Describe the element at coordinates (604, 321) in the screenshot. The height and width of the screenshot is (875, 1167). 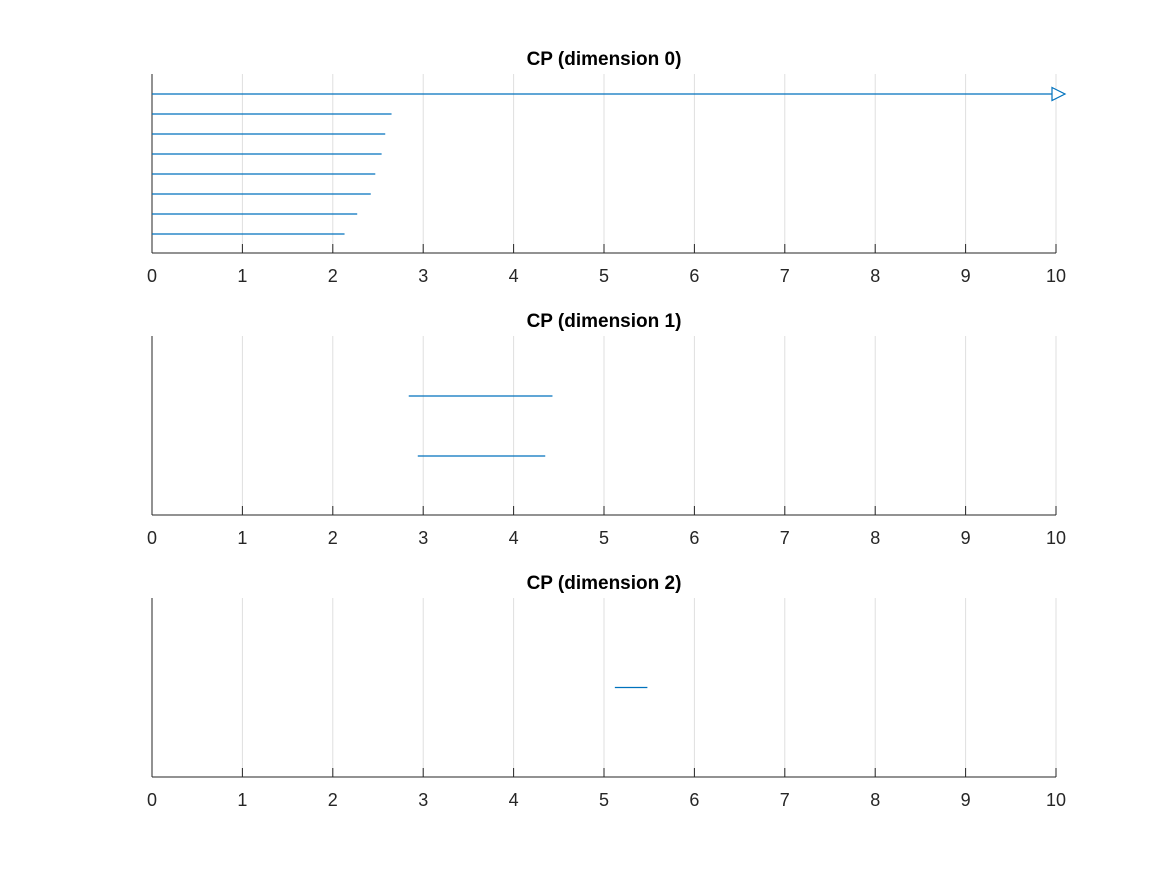
I see `panel-title: CP (dimension 1)` at that location.